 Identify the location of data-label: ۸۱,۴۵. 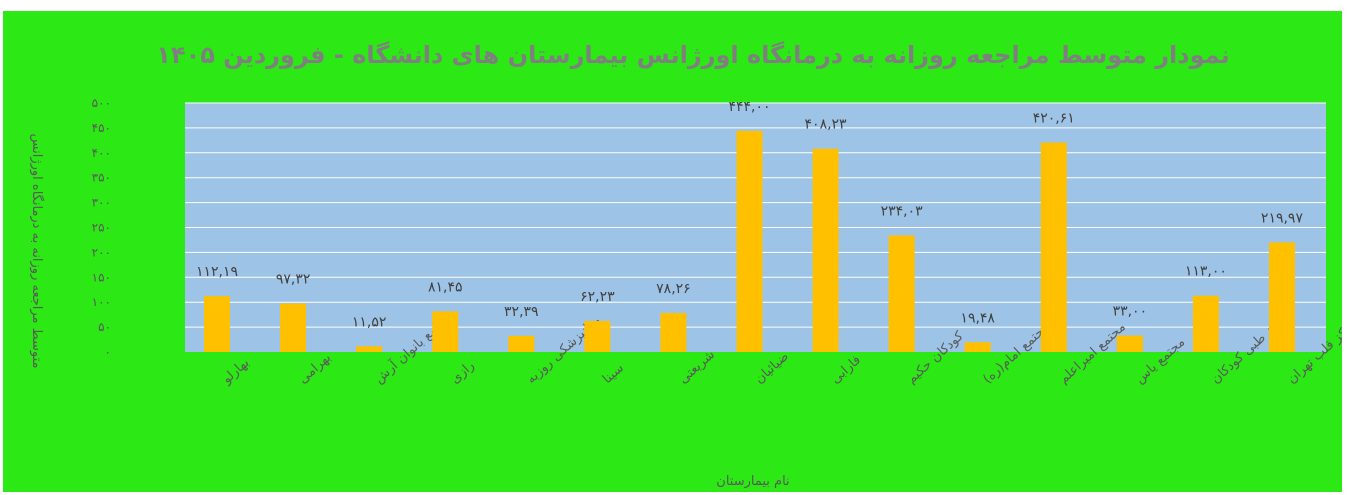
(445, 287).